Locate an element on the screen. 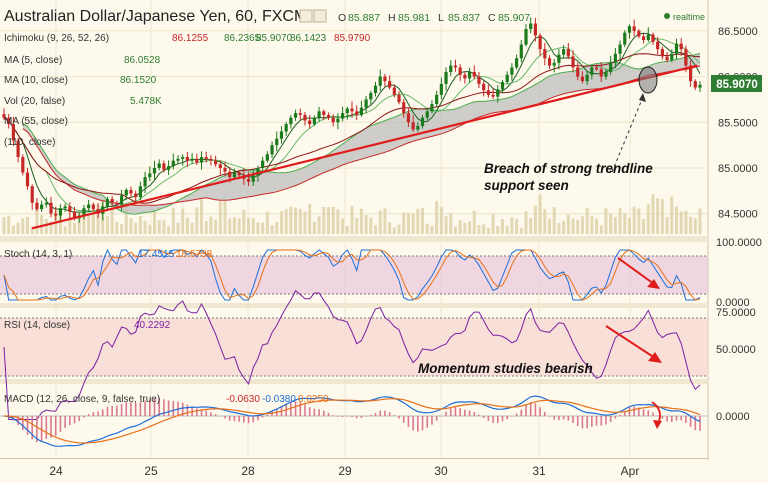 This screenshot has width=768, height=483. stoch-legend: Stoch (14, 3, 1) 17.4515 18.6738 is located at coordinates (108, 254).